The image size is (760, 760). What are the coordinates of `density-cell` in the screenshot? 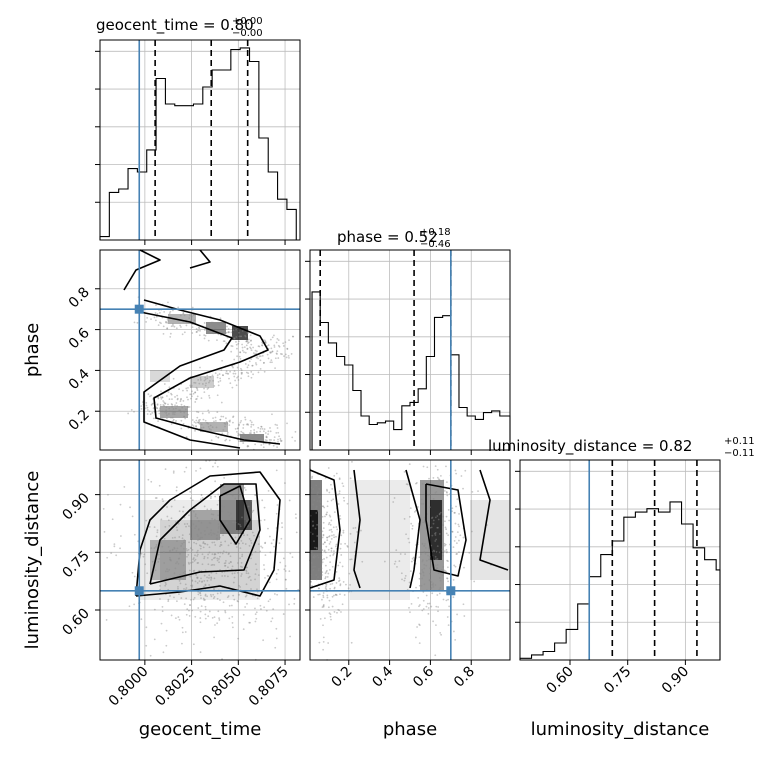 It's located at (314, 530).